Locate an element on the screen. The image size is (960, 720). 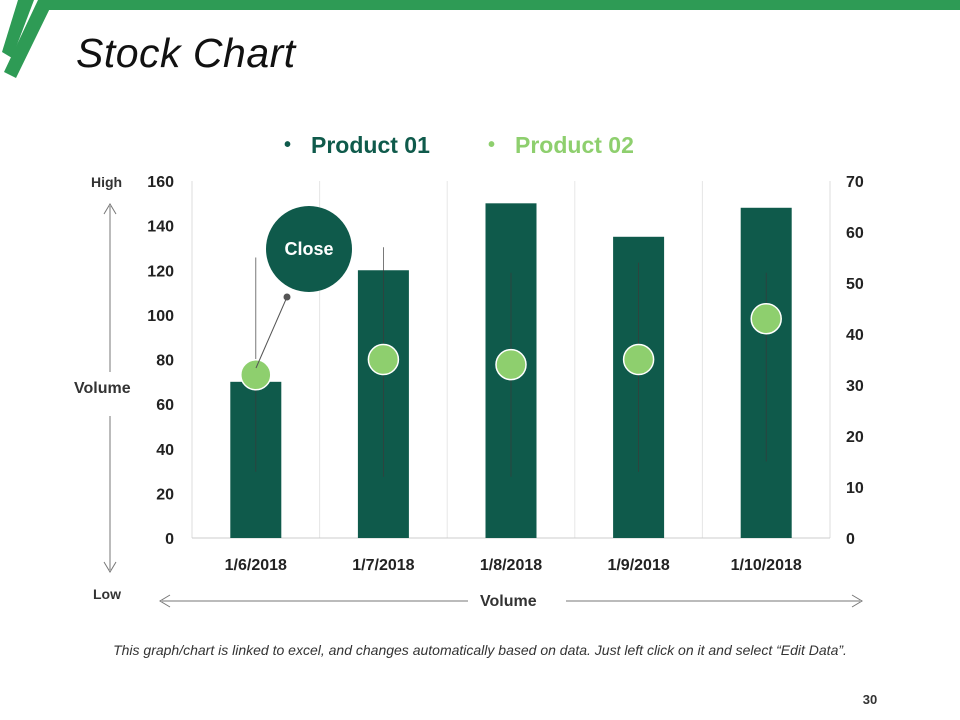
right-axis-tick-label: 70 is located at coordinates (855, 182).